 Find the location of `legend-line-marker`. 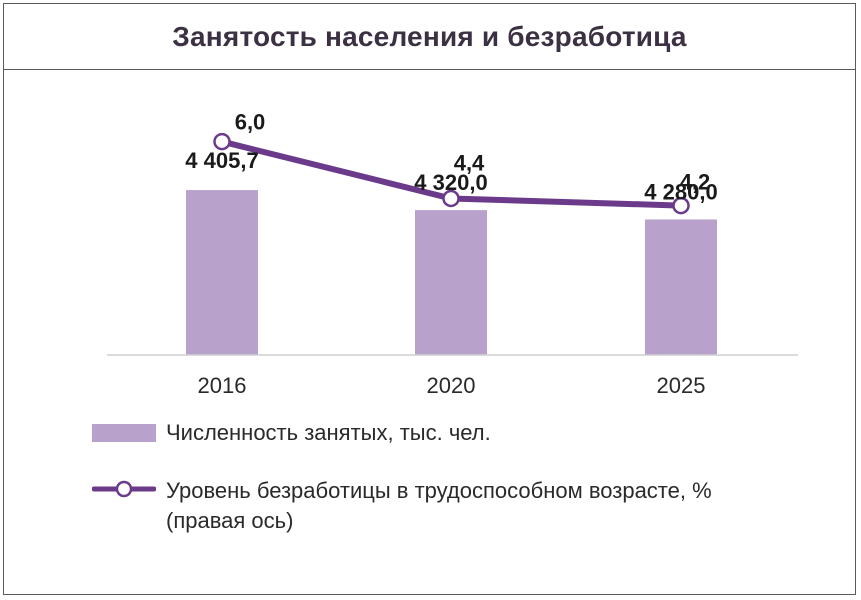

legend-line-marker is located at coordinates (124, 489).